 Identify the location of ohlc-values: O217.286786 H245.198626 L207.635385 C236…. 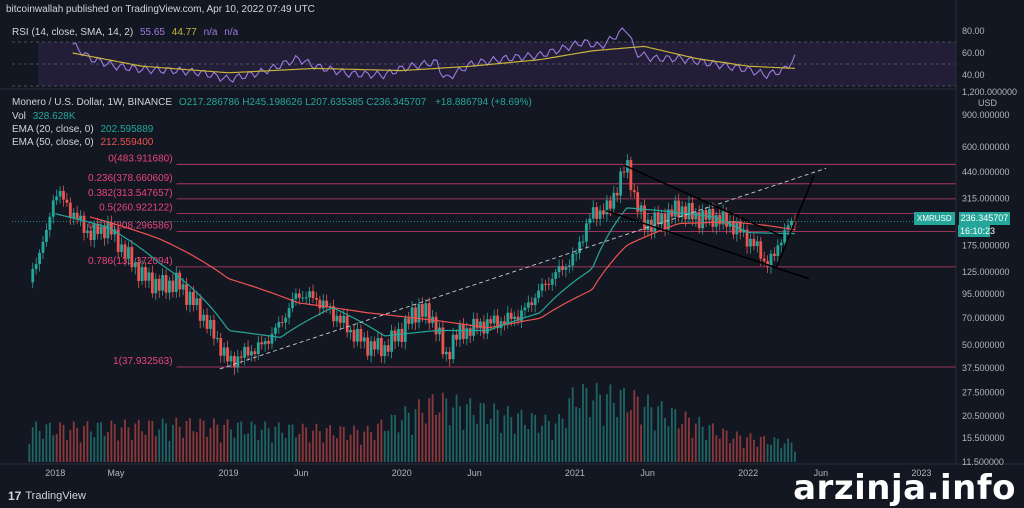
(302, 102).